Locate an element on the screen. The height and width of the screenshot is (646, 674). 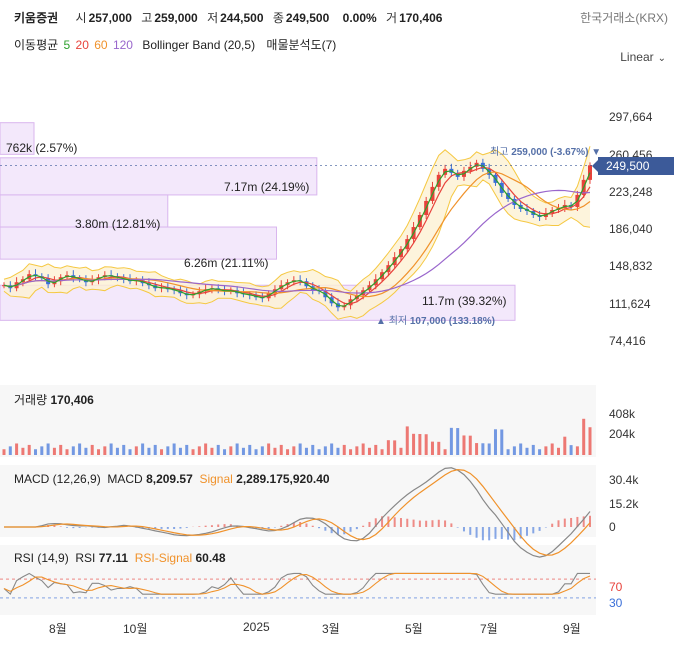
rsi-signal-line is located at coordinates (297, 583).